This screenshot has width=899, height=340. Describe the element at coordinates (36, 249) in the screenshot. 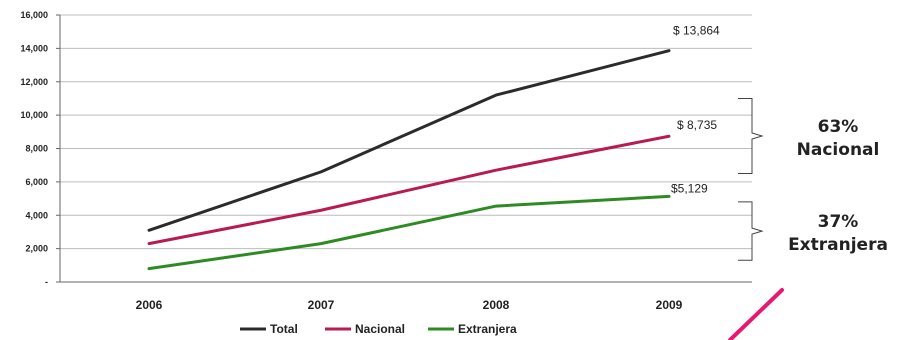

I see `y-tick-label: 2,000` at that location.